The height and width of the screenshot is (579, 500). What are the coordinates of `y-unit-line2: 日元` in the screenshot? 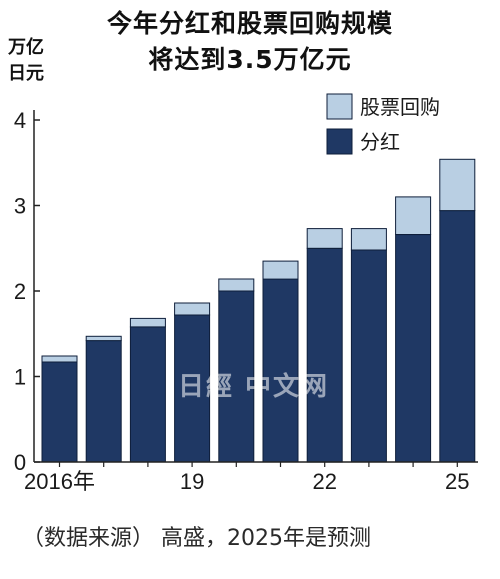 It's located at (26, 73).